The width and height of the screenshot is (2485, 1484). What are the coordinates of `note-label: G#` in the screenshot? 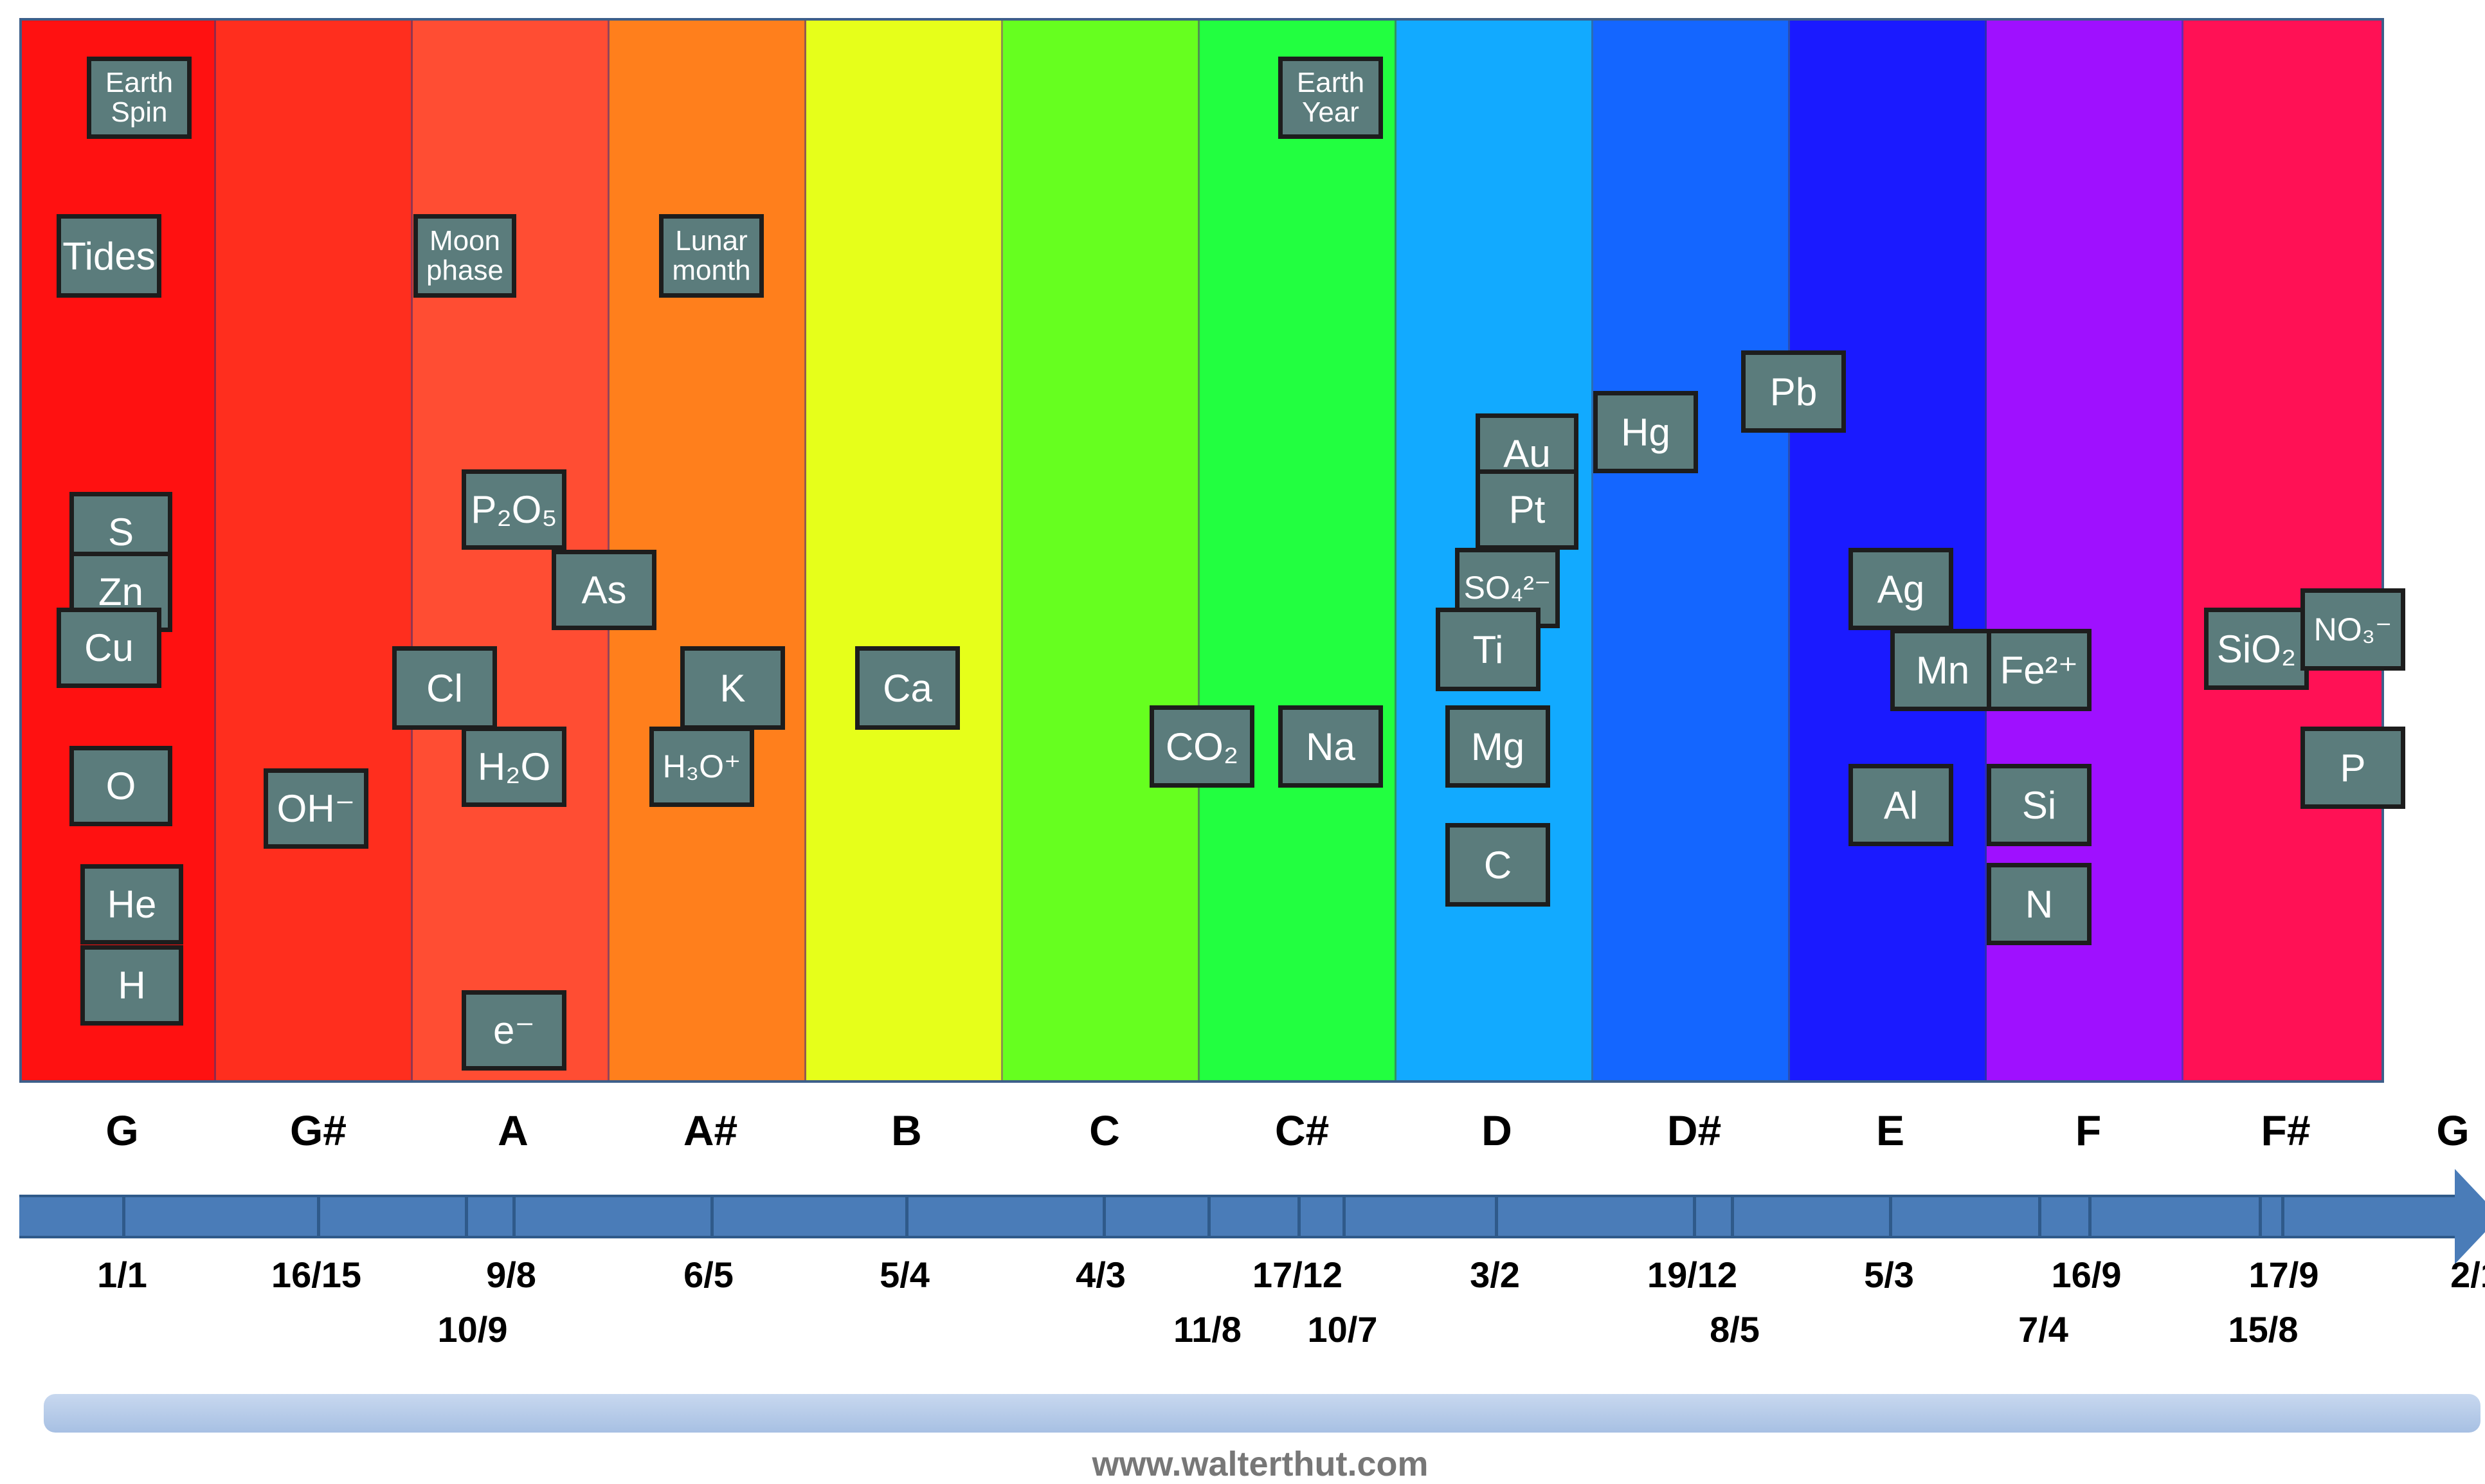 It's located at (318, 1130).